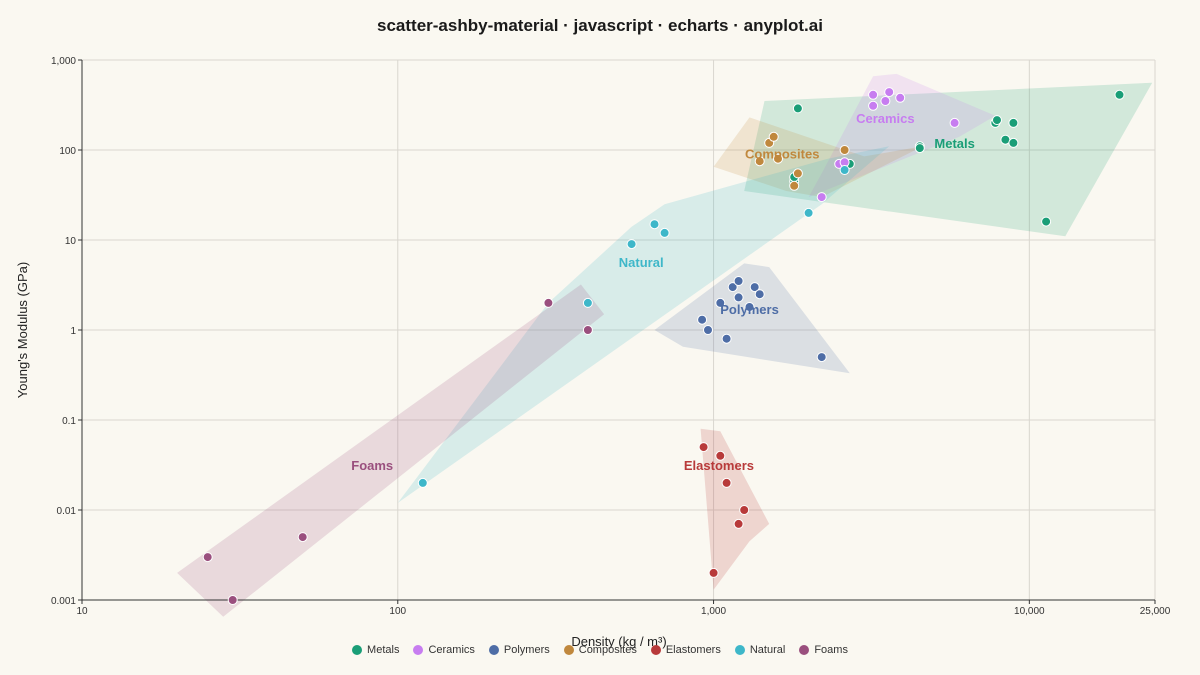 Image resolution: width=1200 pixels, height=675 pixels. I want to click on region-label-metals: Metals, so click(954, 143).